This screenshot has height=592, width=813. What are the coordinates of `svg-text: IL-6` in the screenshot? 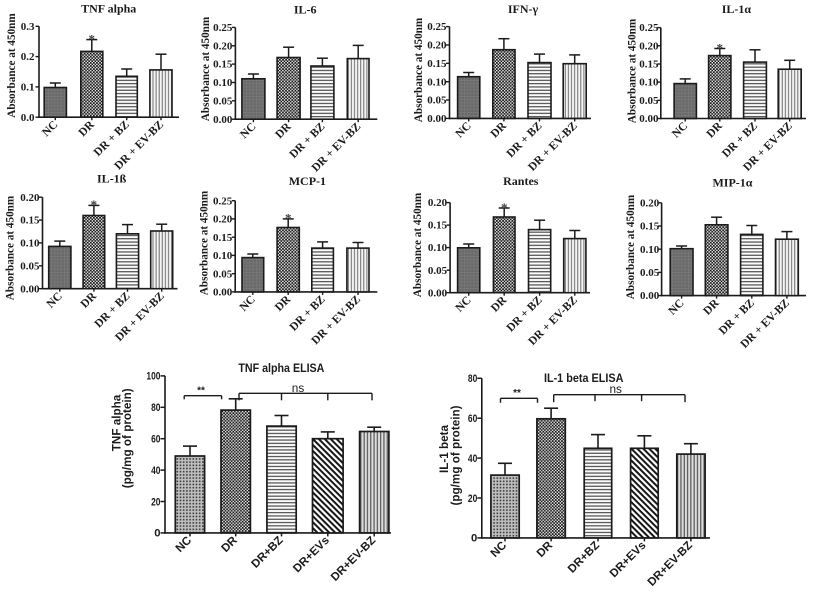 It's located at (305, 9).